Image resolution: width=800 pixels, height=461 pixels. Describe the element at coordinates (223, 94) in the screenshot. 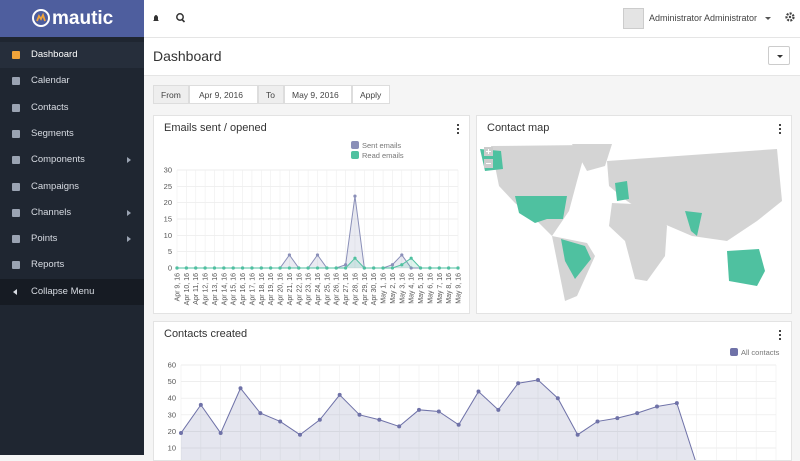

I see `from-input: Apr 9, 2016` at that location.